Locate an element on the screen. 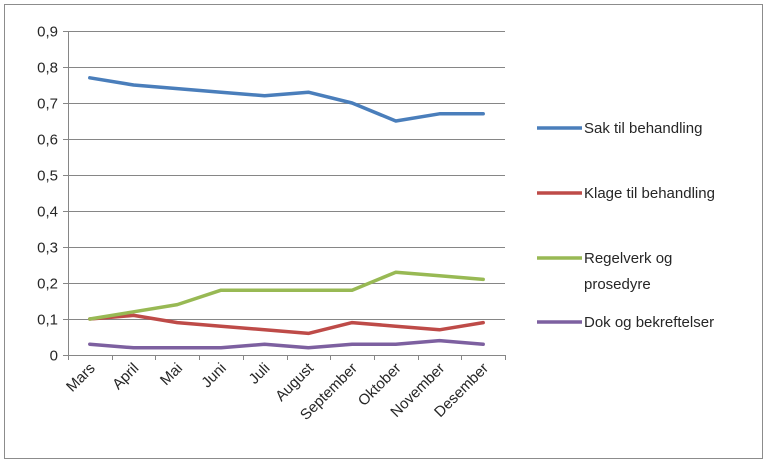  y-tick-label: 0,4 is located at coordinates (47, 212).